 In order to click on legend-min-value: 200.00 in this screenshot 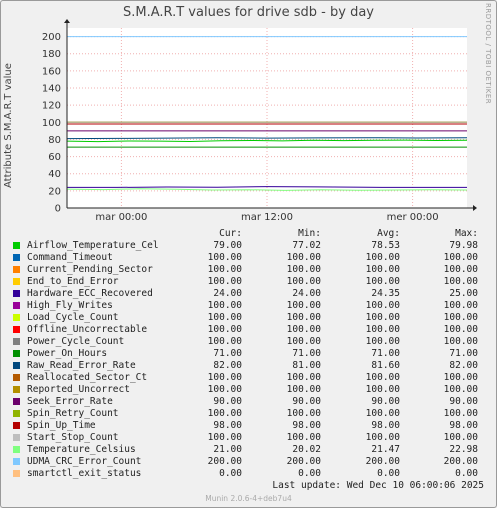, I will do `click(303, 461)`.